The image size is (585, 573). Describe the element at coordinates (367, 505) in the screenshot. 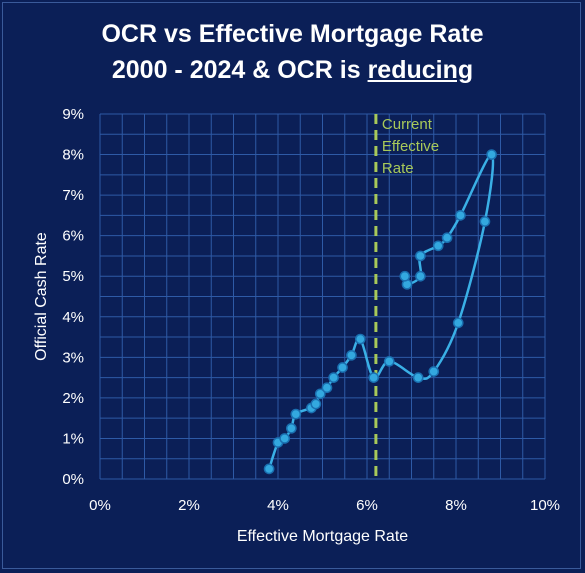

I see `x-tick-label: 6%` at that location.